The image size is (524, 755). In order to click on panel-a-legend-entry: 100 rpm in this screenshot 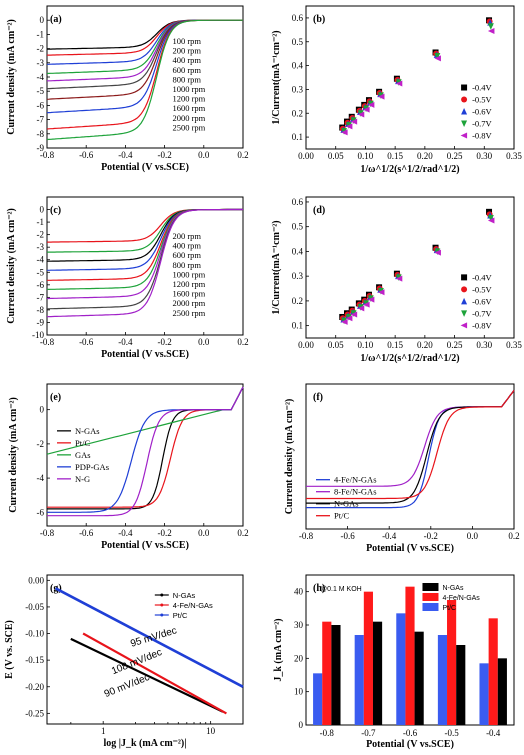, I will do `click(186, 41)`.